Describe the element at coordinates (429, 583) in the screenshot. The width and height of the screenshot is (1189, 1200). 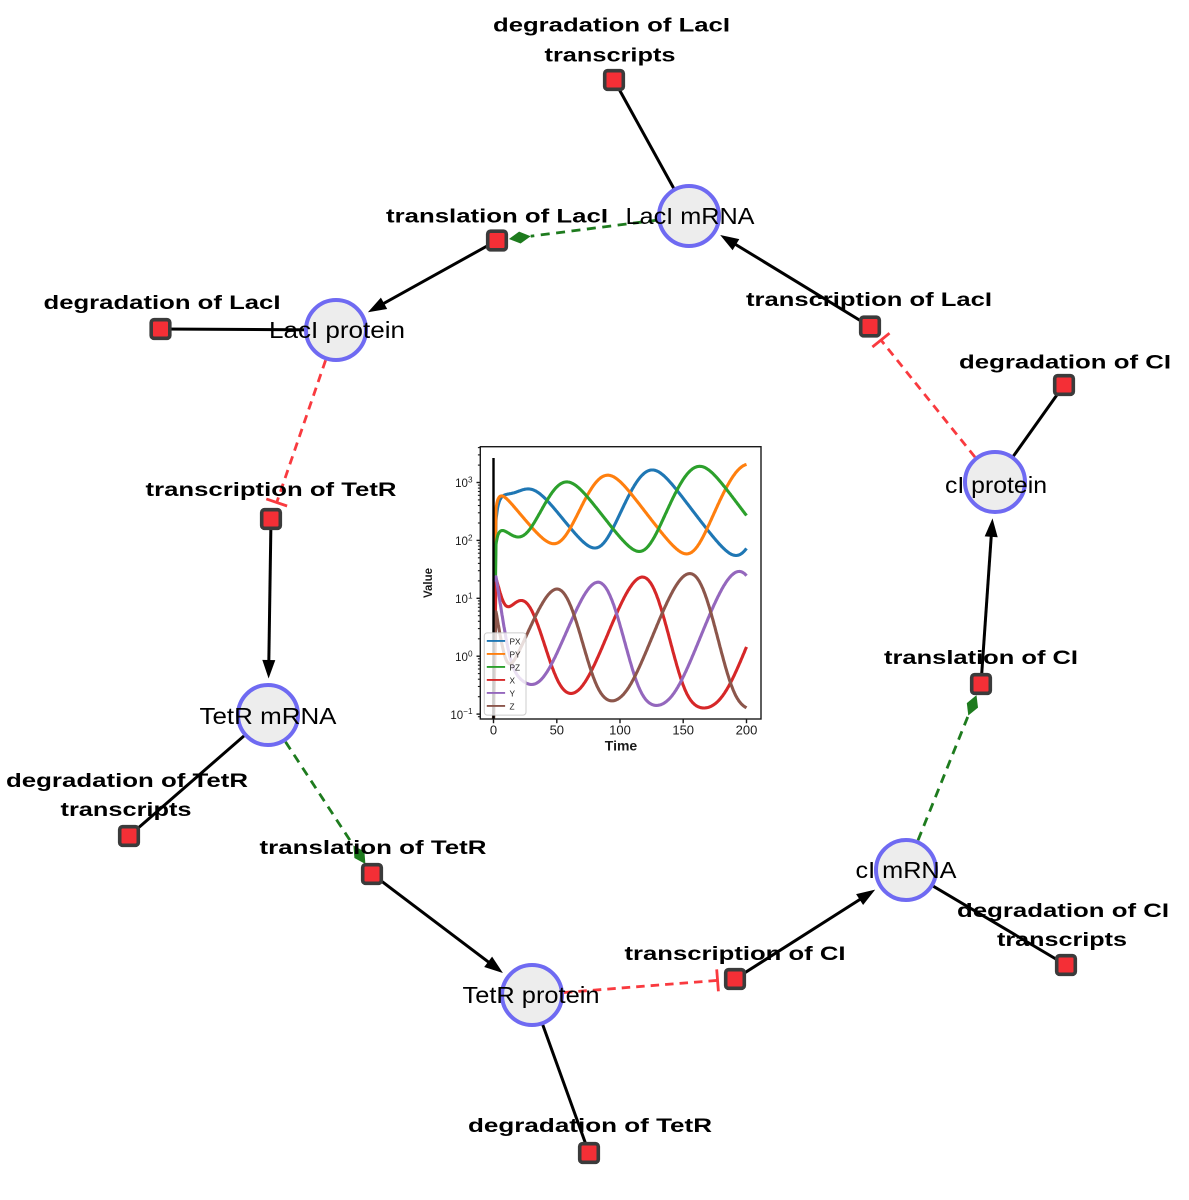
I see `svg-text: Value` at that location.